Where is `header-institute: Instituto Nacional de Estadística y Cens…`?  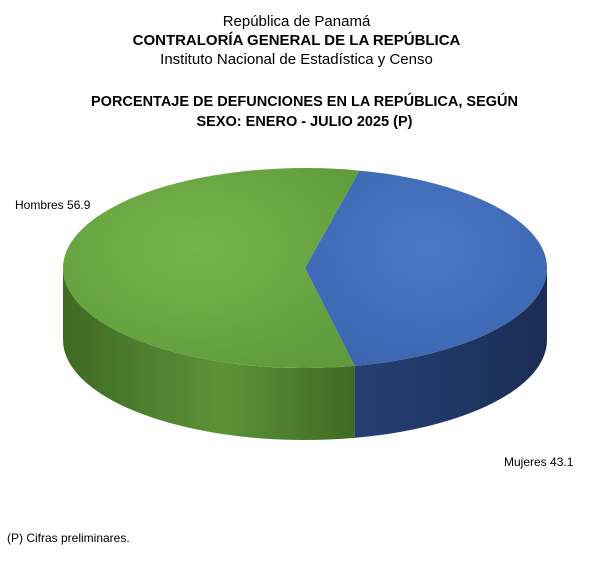
header-institute: Instituto Nacional de Estadística y Cens… is located at coordinates (296, 59).